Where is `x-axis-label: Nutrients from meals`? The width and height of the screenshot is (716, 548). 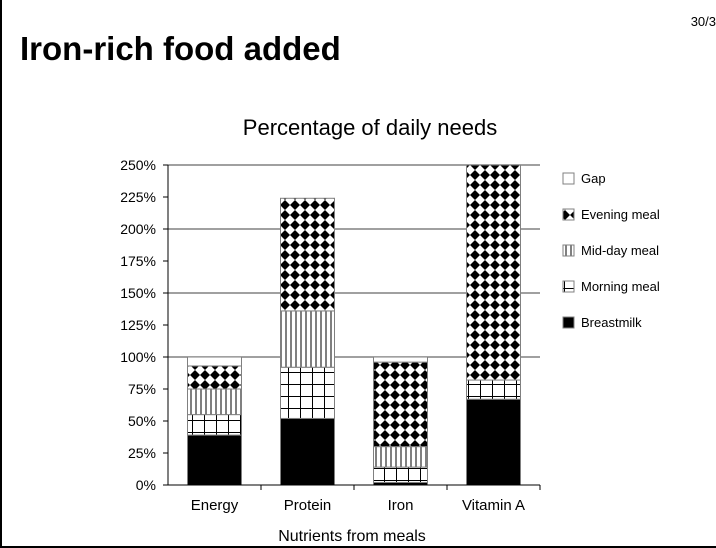 x-axis-label: Nutrients from meals is located at coordinates (352, 536).